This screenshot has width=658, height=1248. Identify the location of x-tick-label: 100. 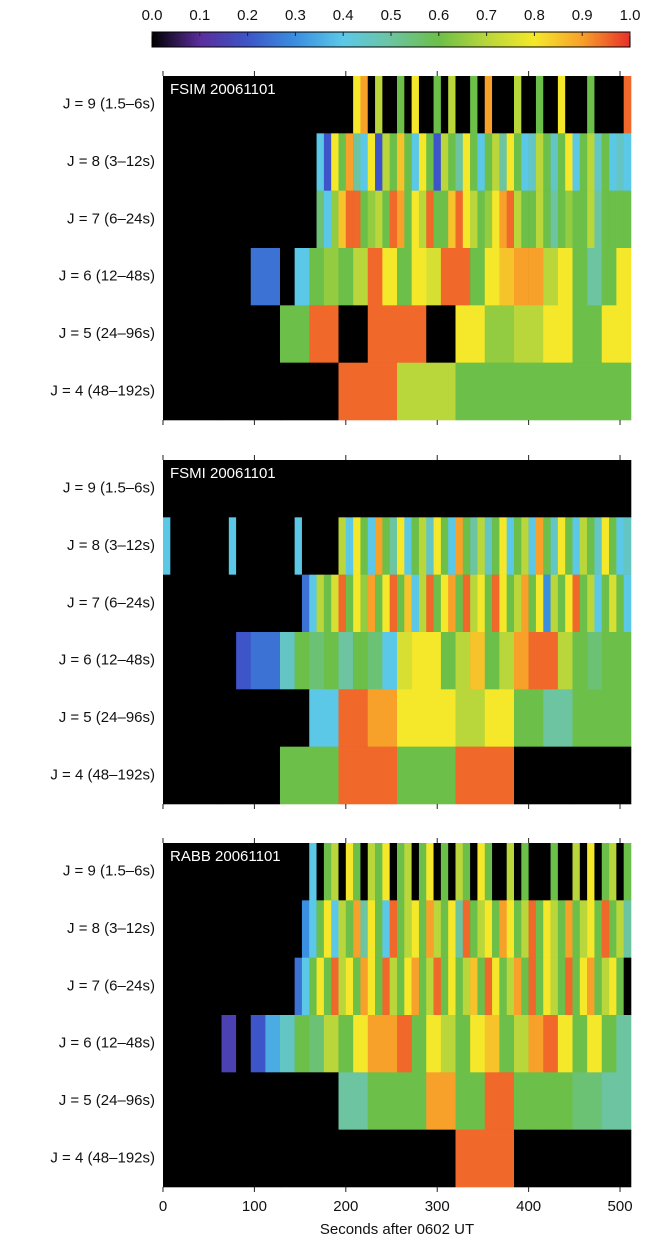
(254, 1206).